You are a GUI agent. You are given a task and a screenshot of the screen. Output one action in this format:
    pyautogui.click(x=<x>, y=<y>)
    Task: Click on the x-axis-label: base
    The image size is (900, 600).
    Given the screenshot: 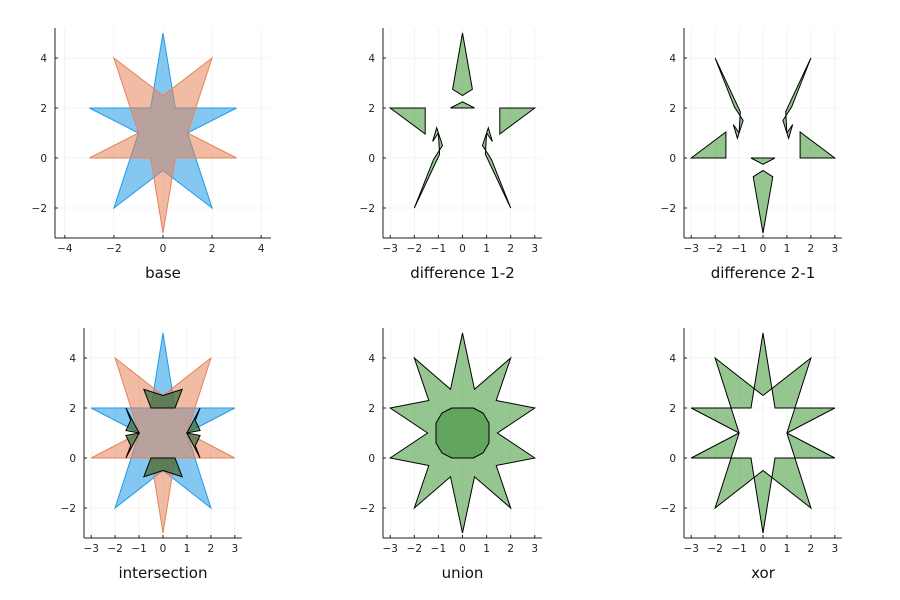 What is the action you would take?
    pyautogui.click(x=163, y=273)
    